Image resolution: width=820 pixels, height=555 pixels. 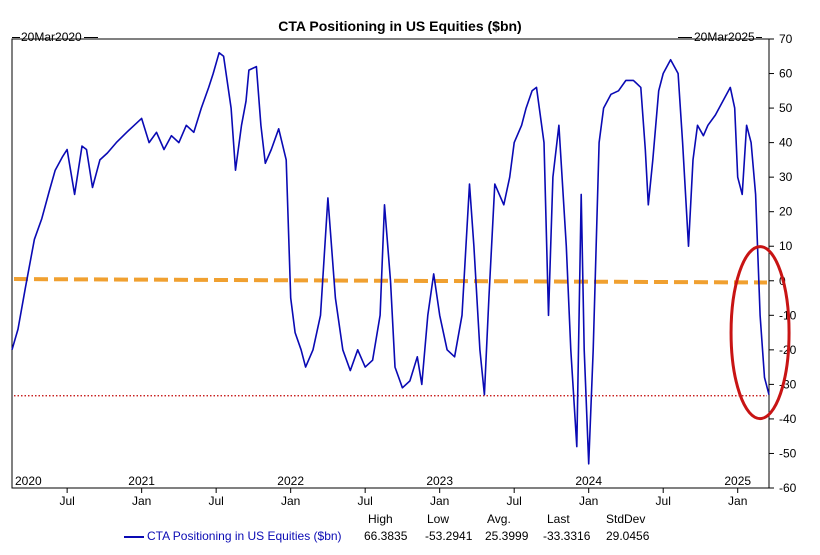 What do you see at coordinates (28, 481) in the screenshot?
I see `x-year-label: 2020` at bounding box center [28, 481].